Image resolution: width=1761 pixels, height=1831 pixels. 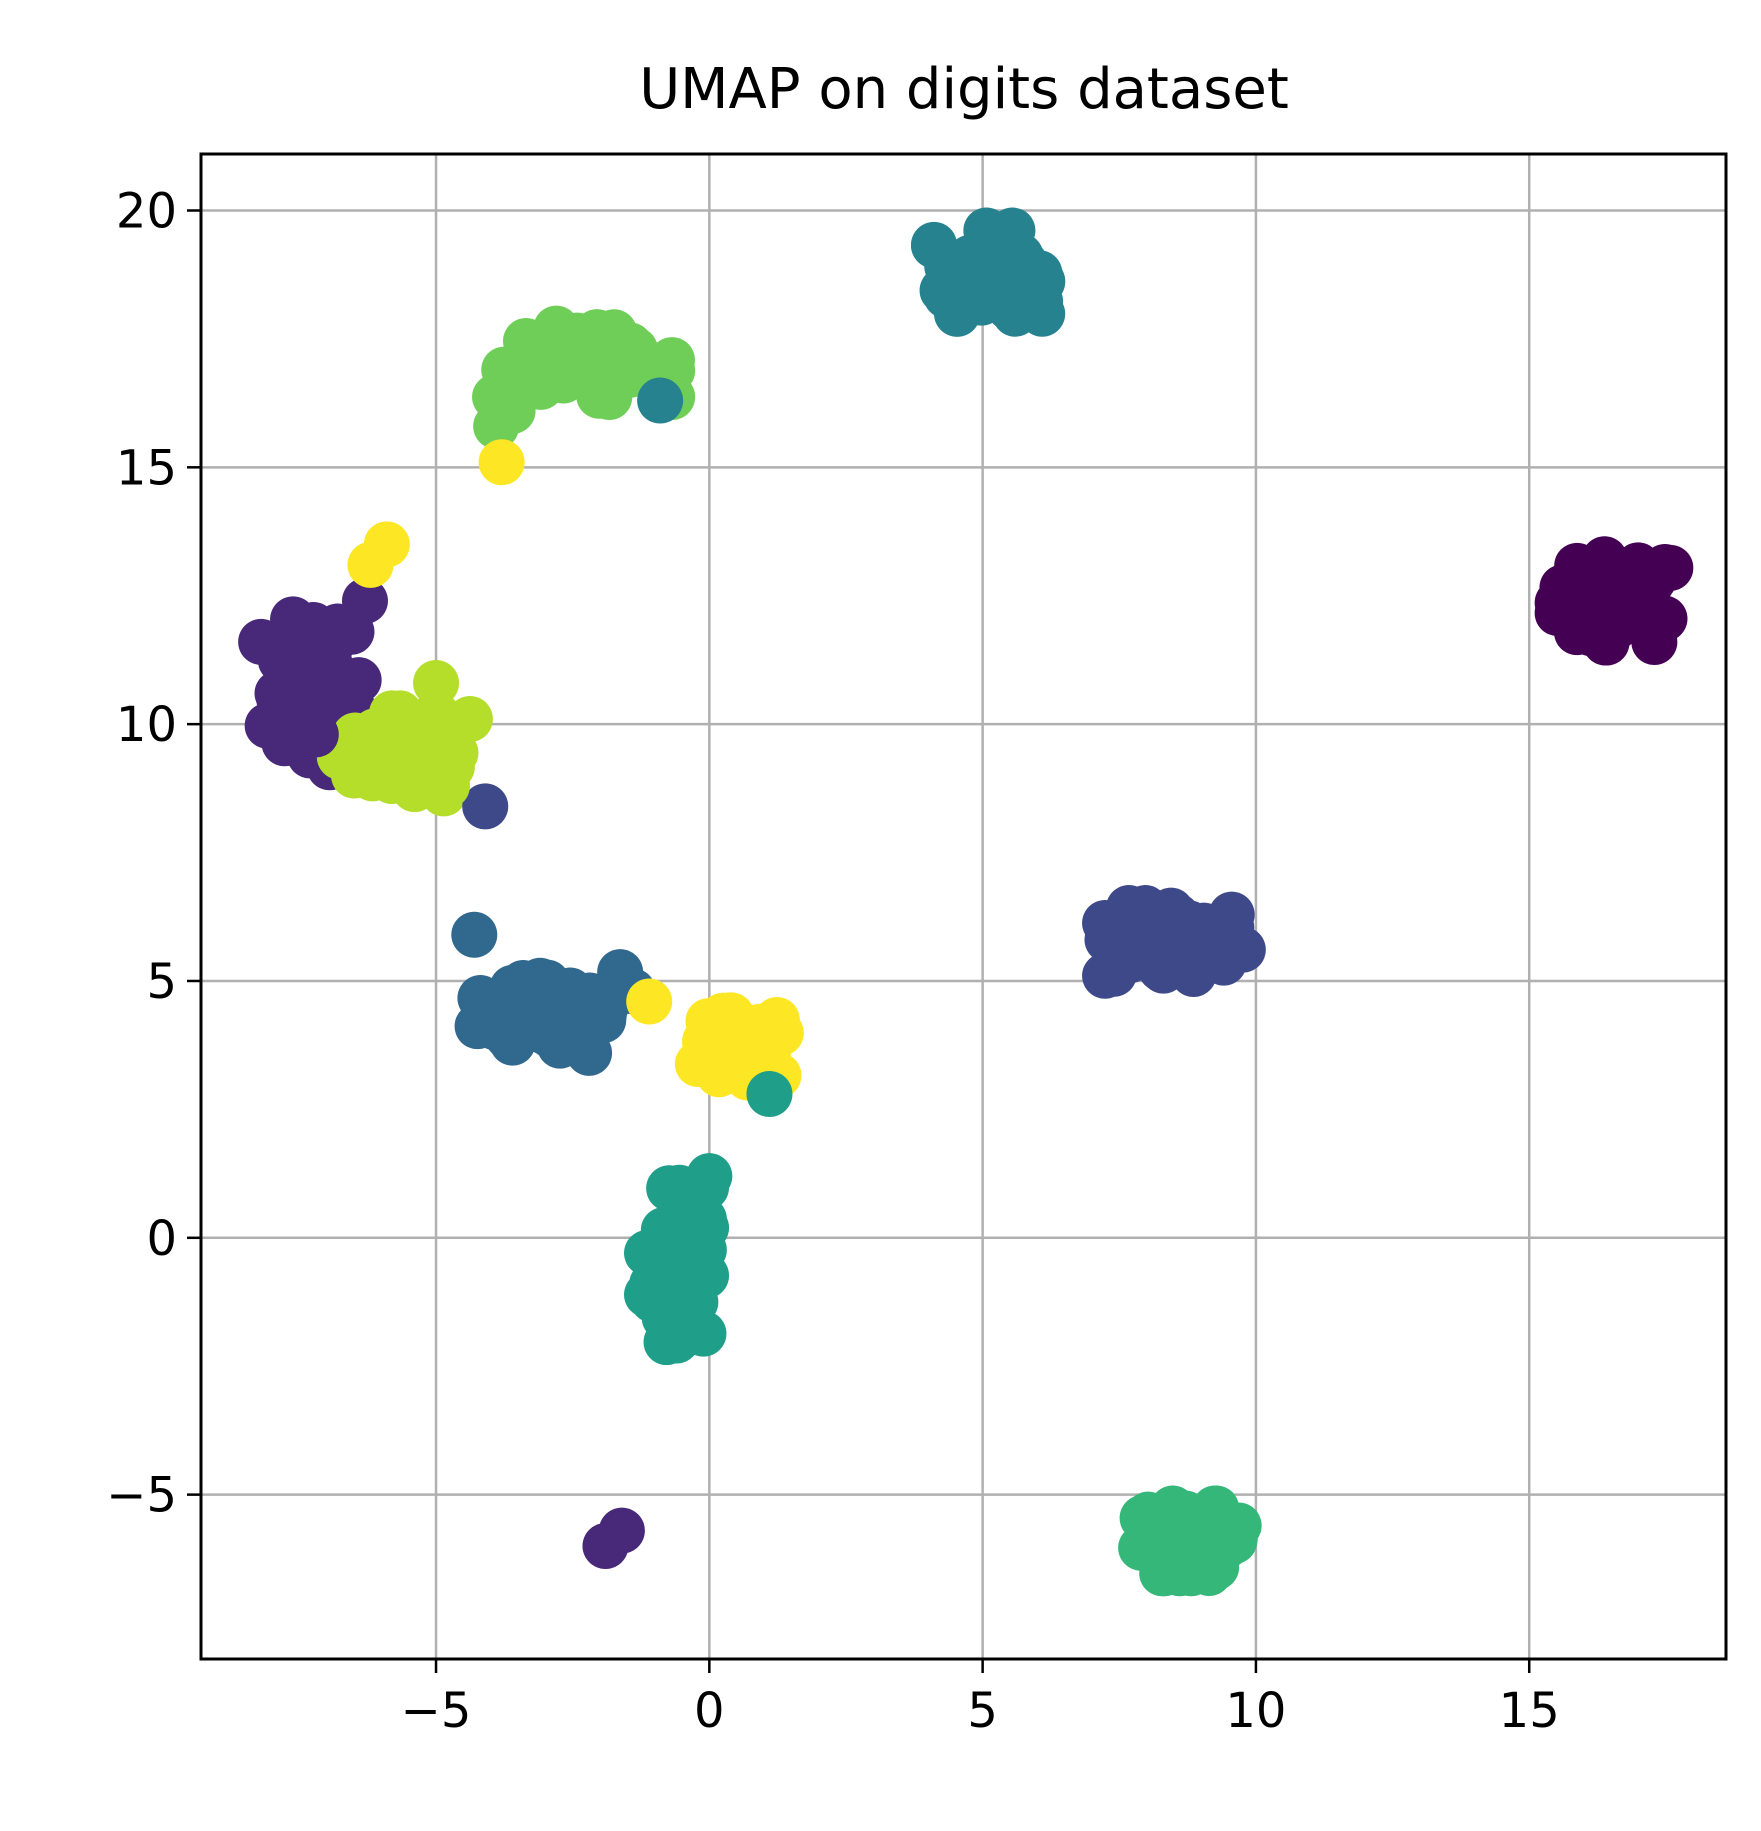 I want to click on x-tick-label: 5, so click(x=982, y=1711).